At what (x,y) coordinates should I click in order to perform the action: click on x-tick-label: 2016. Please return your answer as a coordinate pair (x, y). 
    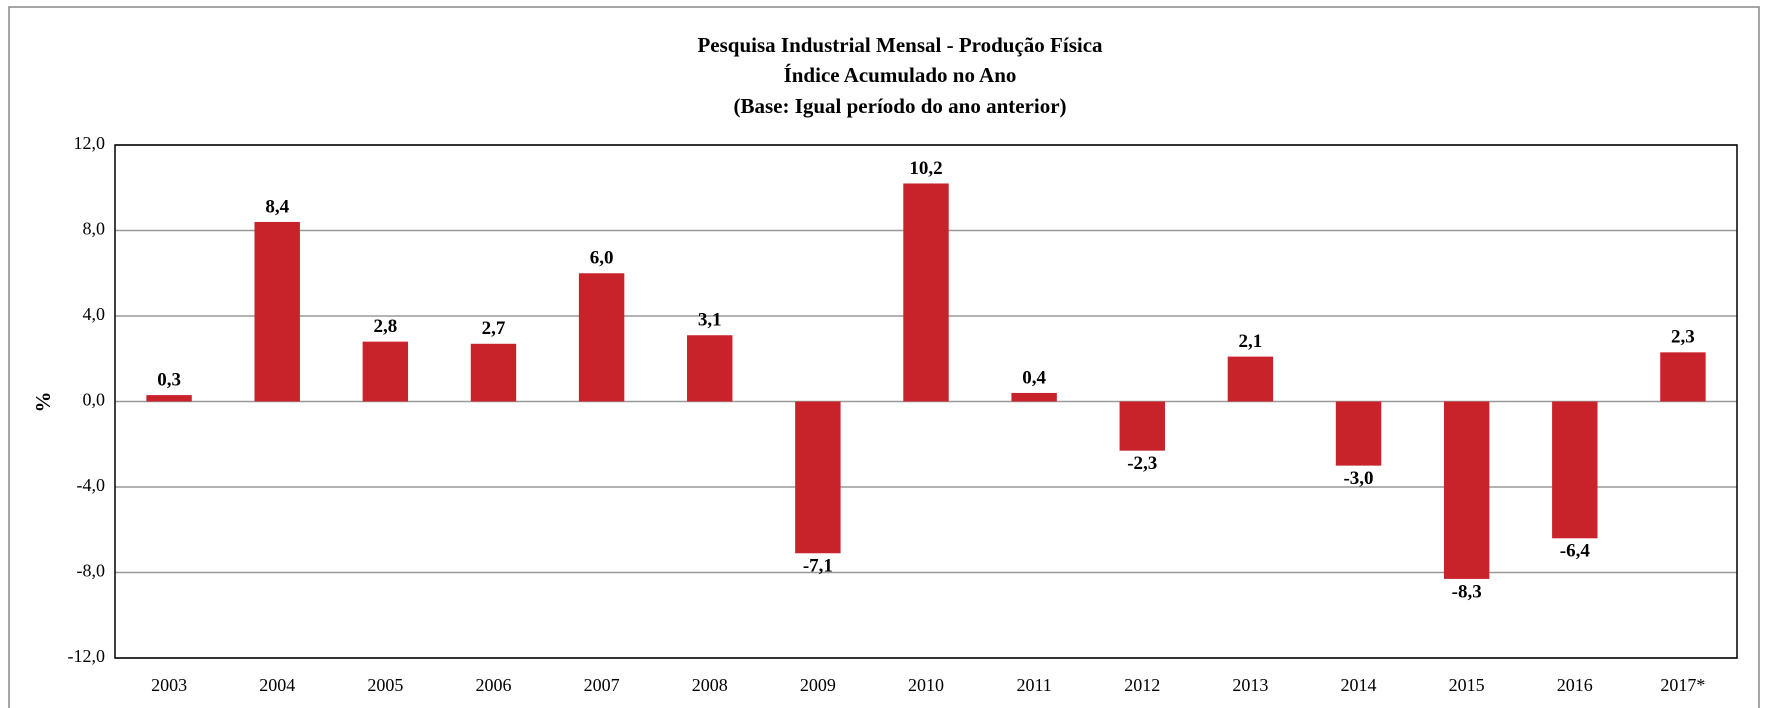
    Looking at the image, I should click on (1575, 685).